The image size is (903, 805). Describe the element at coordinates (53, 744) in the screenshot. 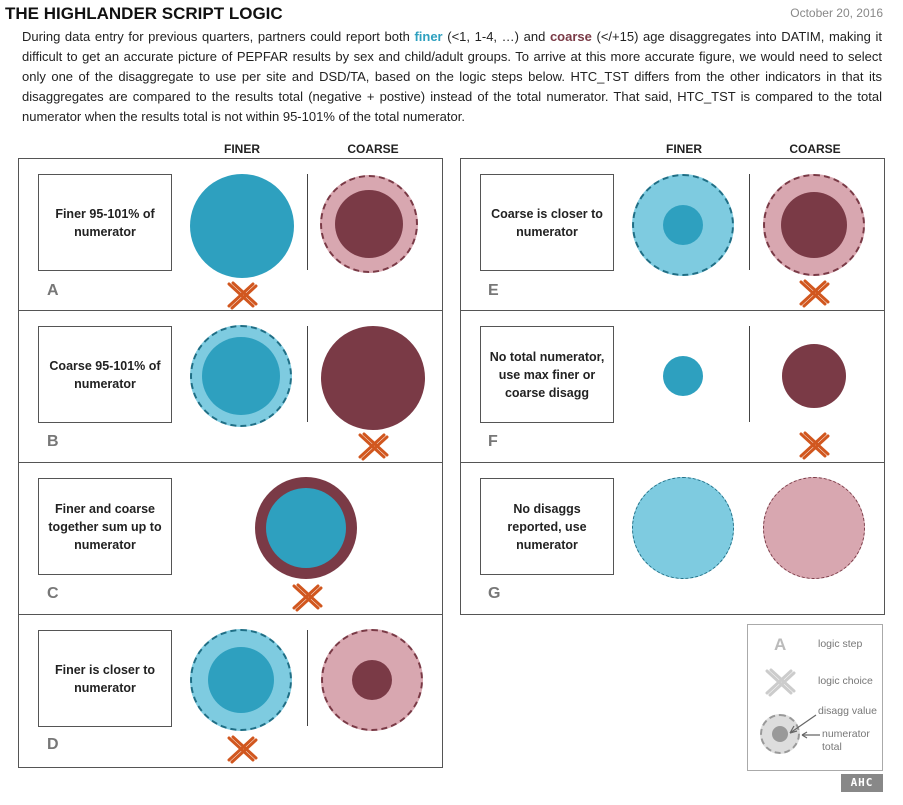

I see `step-d-letter: D` at that location.